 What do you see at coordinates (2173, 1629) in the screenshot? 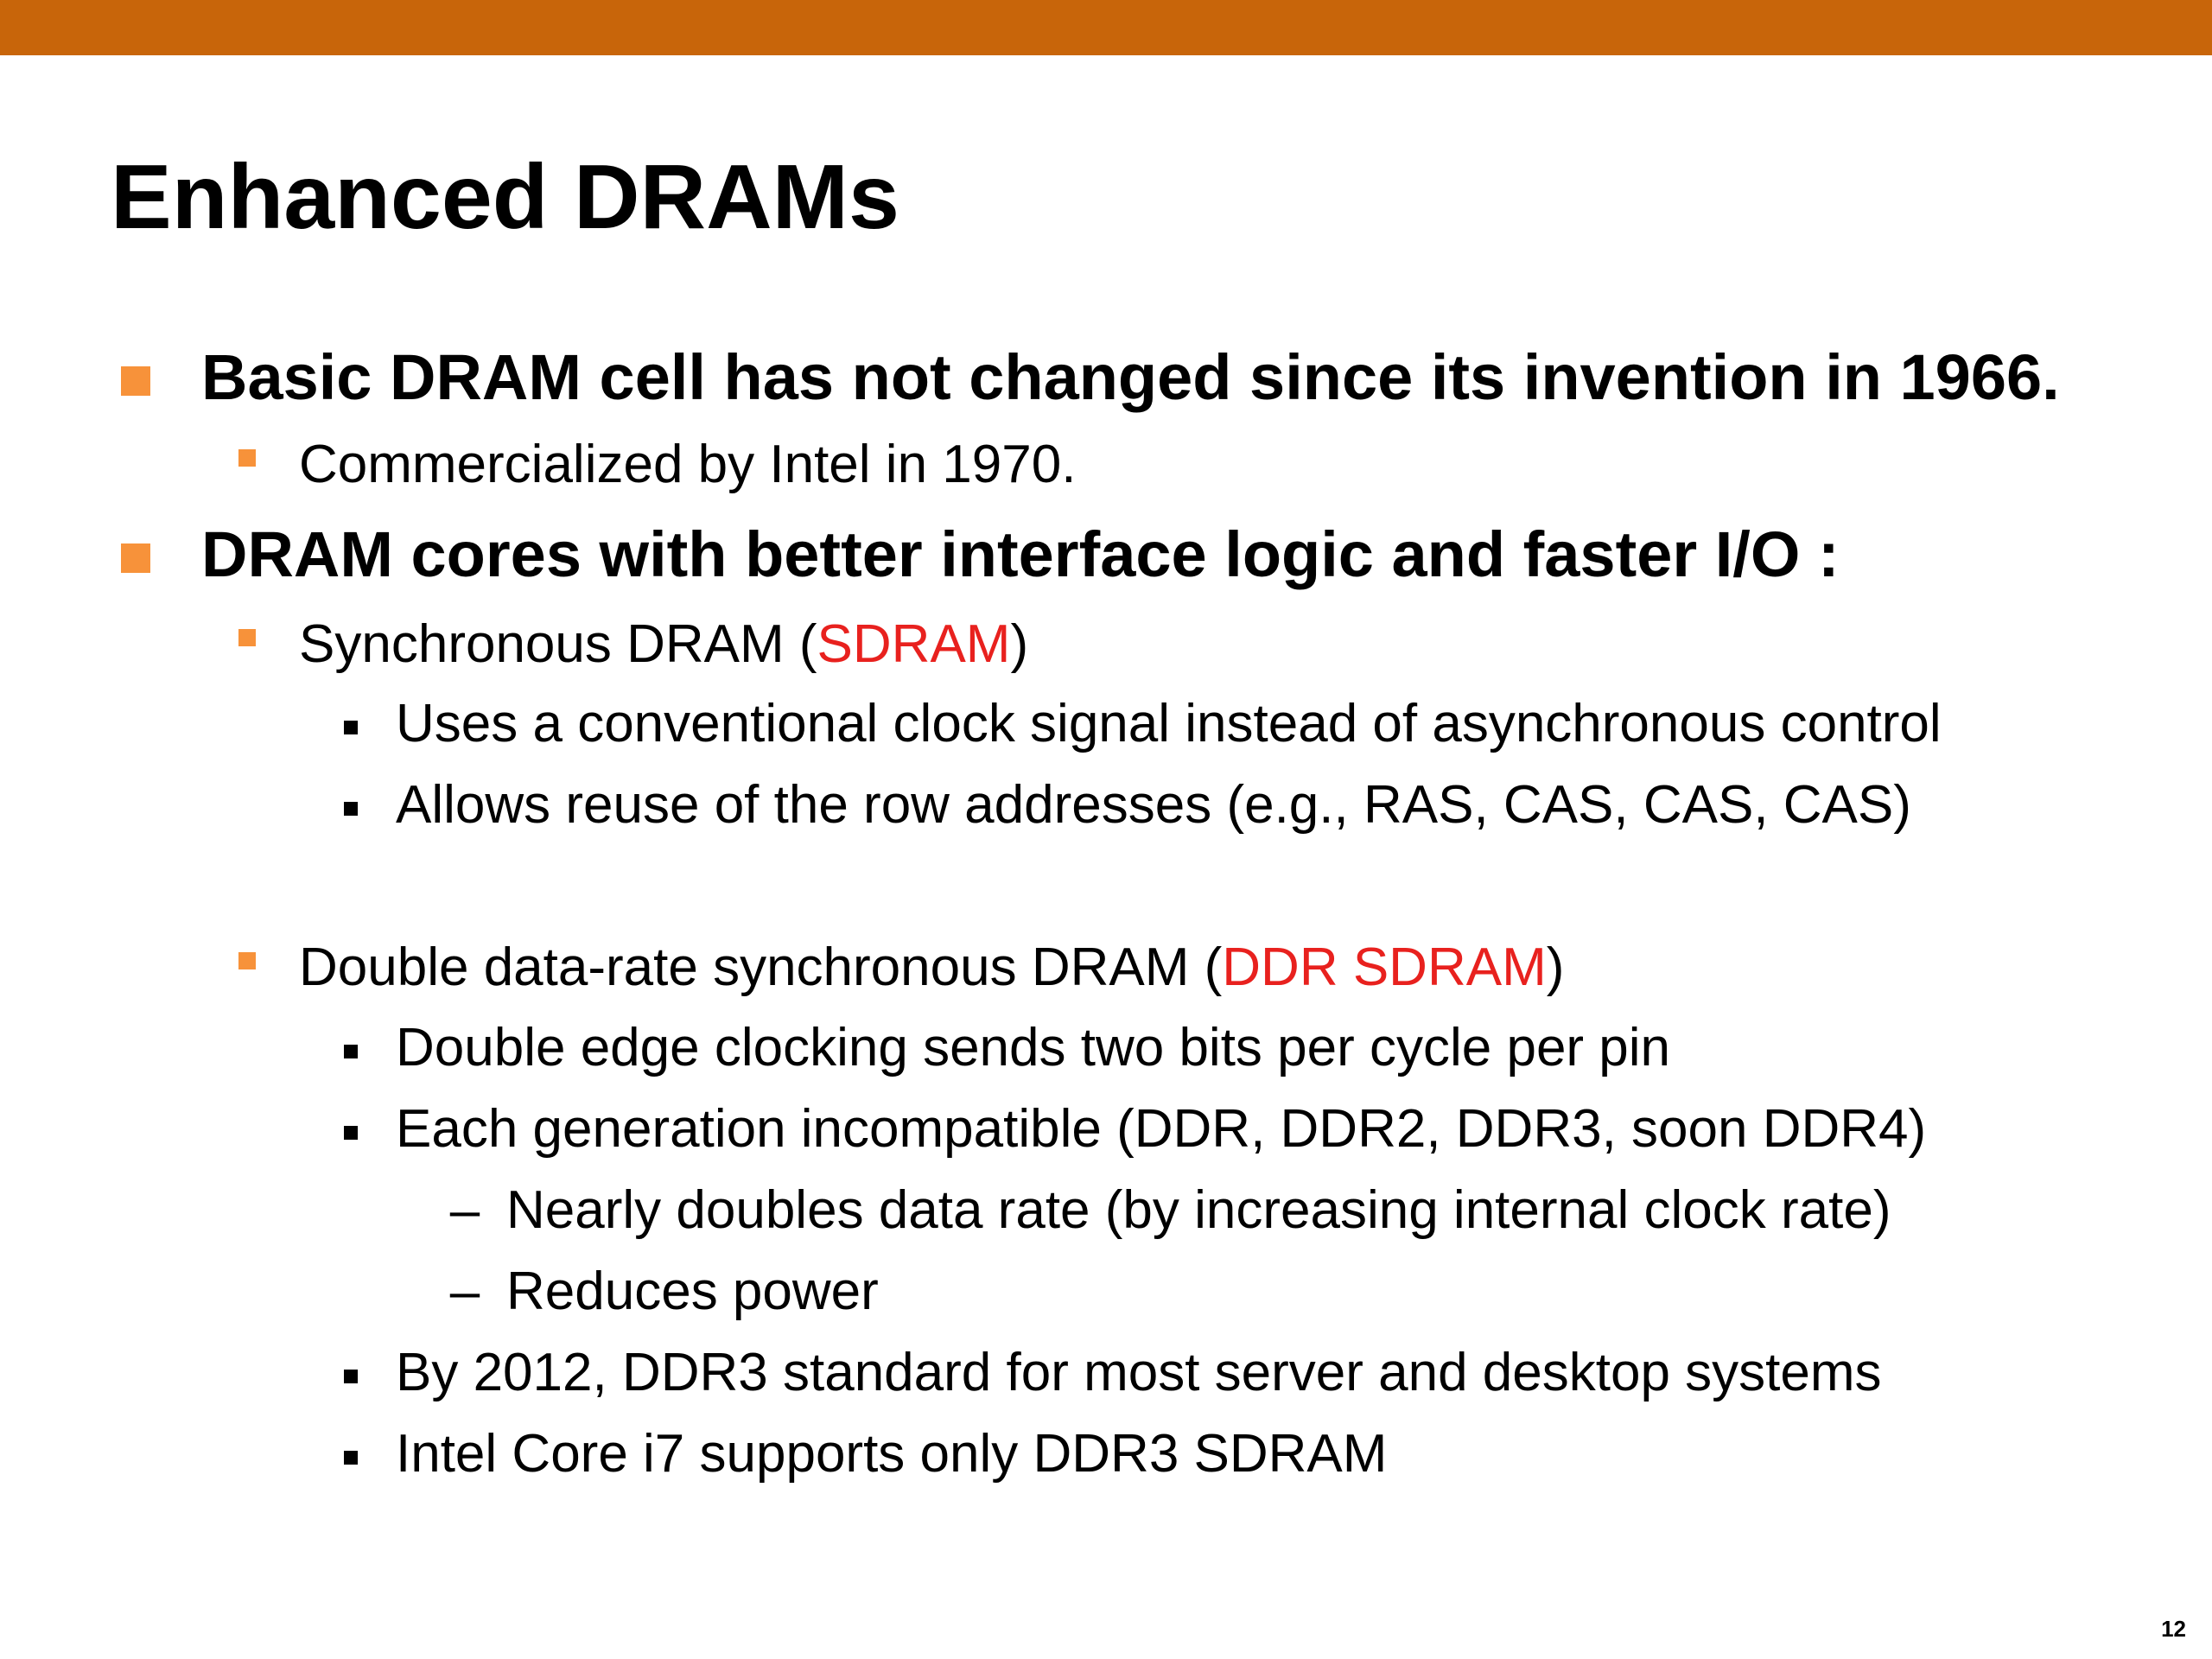
I see `page-number: 12` at bounding box center [2173, 1629].